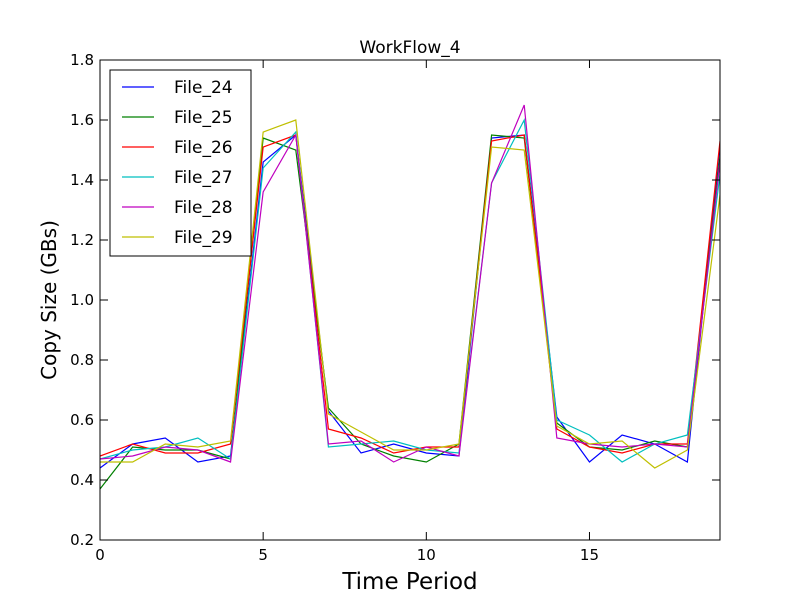 This screenshot has height=600, width=800. Describe the element at coordinates (203, 178) in the screenshot. I see `legend-entry-label: File_27` at that location.